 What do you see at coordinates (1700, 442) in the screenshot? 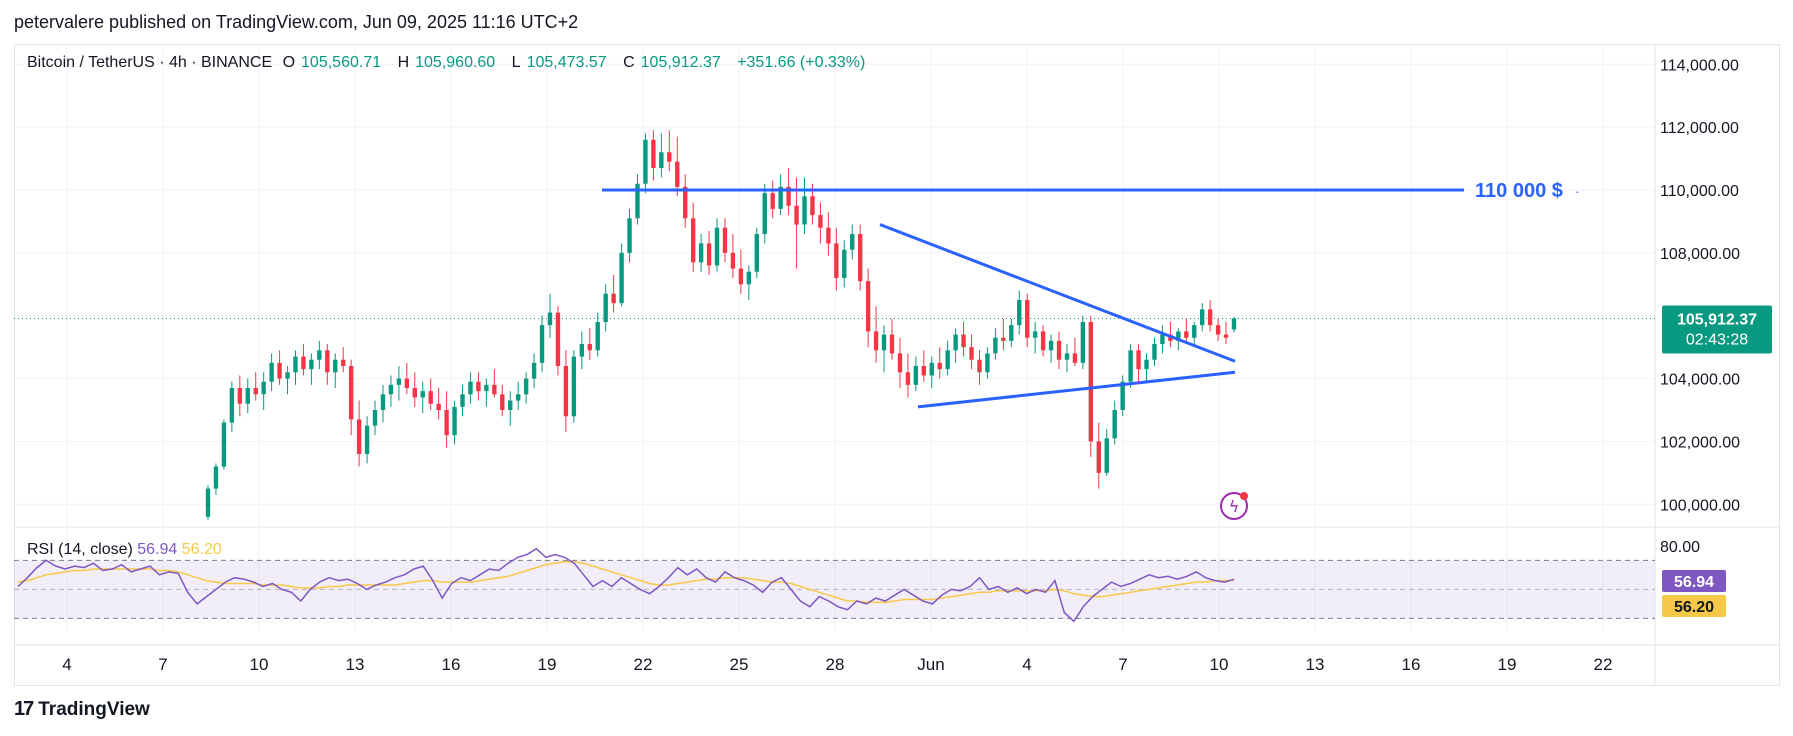
I see `price-tick-label: 102,000.00` at bounding box center [1700, 442].